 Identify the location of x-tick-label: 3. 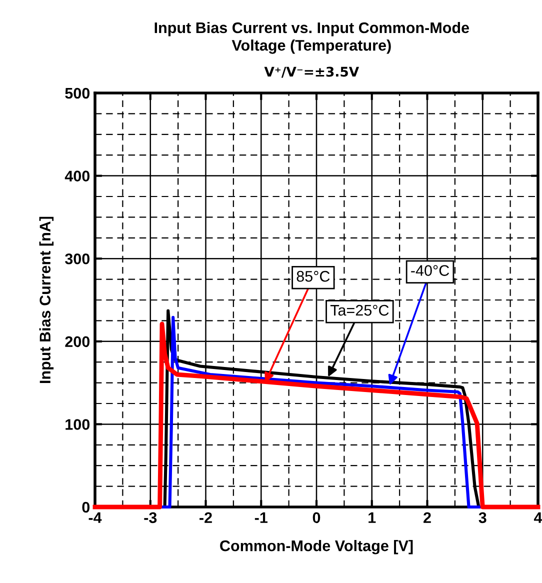
(482, 518).